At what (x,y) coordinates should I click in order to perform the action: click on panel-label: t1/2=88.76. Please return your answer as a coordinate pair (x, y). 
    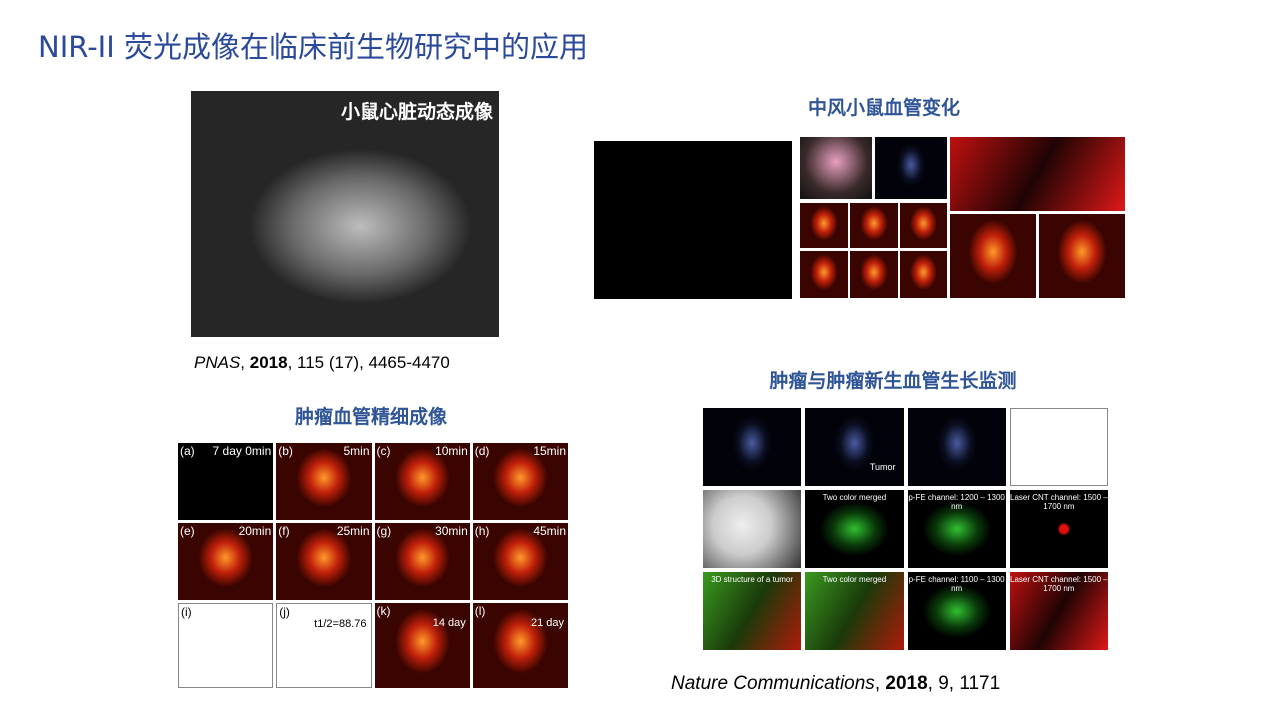
    Looking at the image, I should click on (340, 624).